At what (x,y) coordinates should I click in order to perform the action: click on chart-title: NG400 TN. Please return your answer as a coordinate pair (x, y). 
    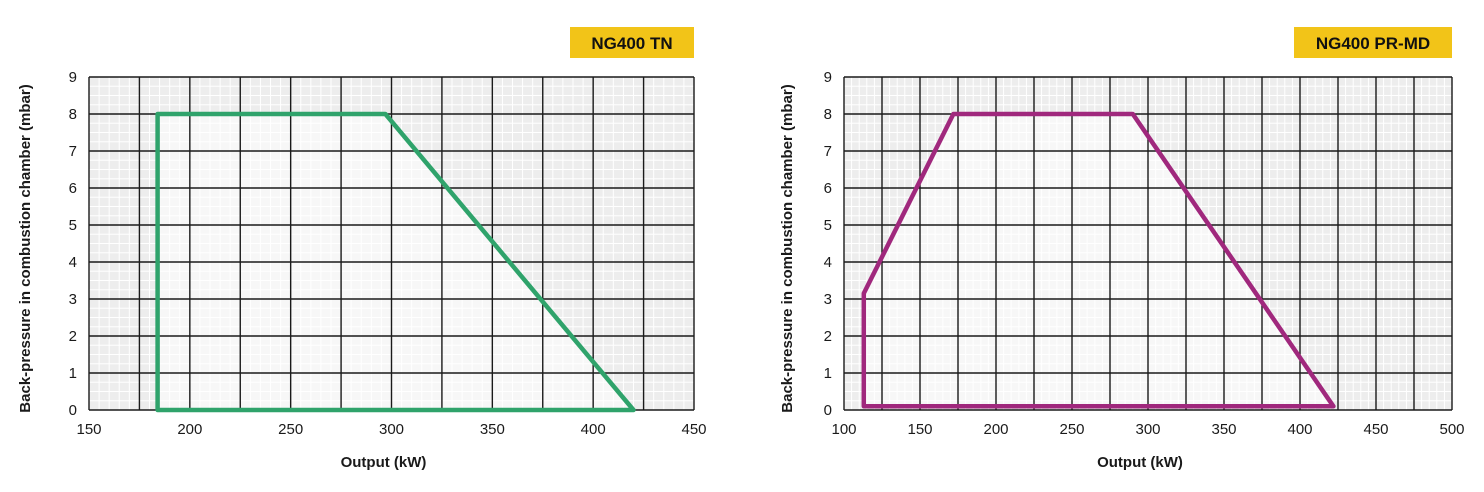
    Looking at the image, I should click on (631, 43).